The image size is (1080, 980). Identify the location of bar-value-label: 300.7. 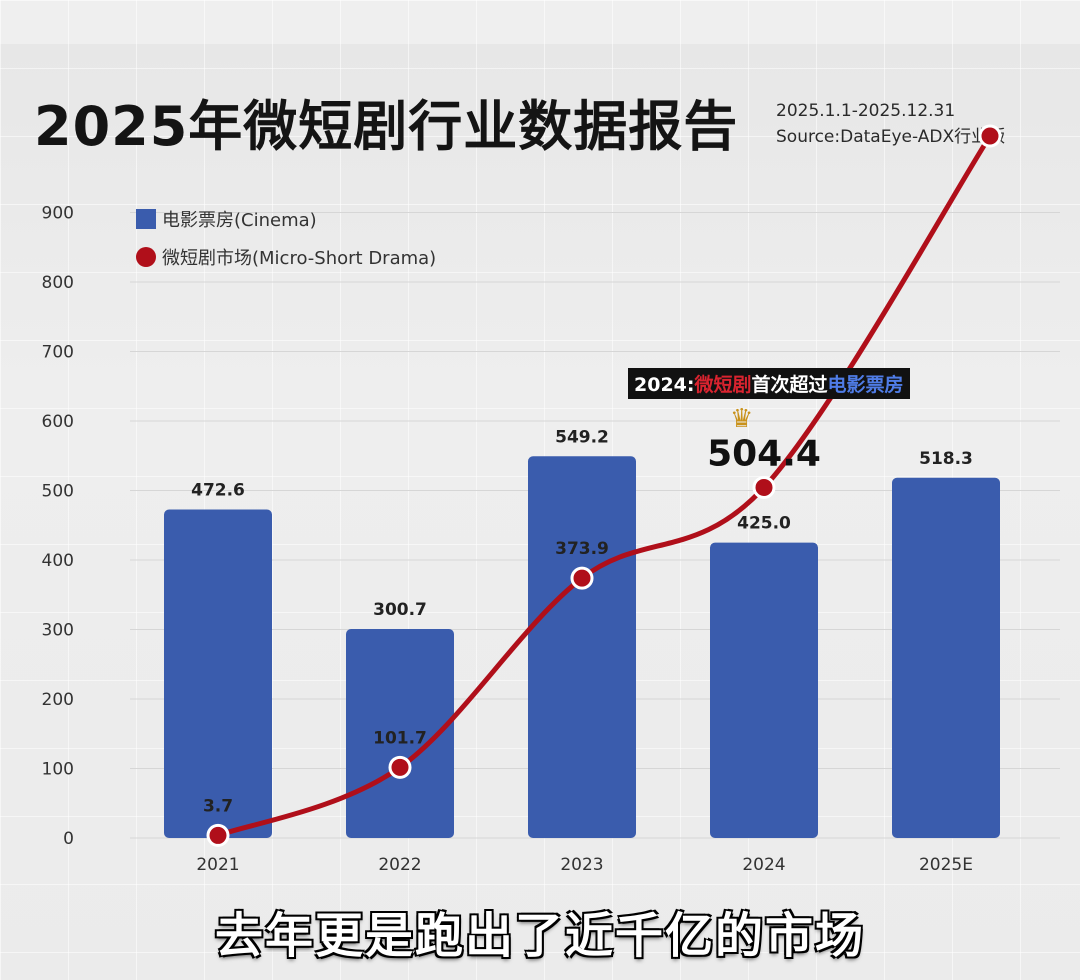
(400, 610).